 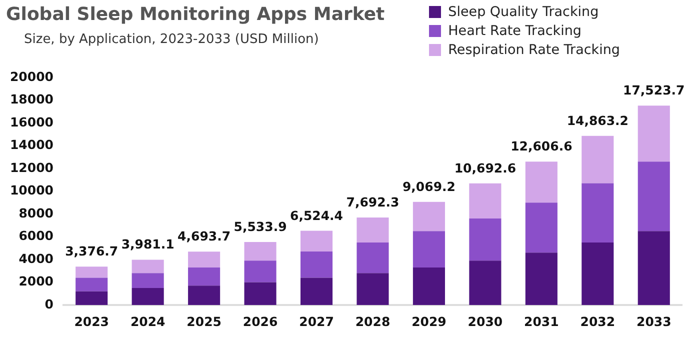 What do you see at coordinates (541, 146) in the screenshot?
I see `total-label: 12,606.6` at bounding box center [541, 146].